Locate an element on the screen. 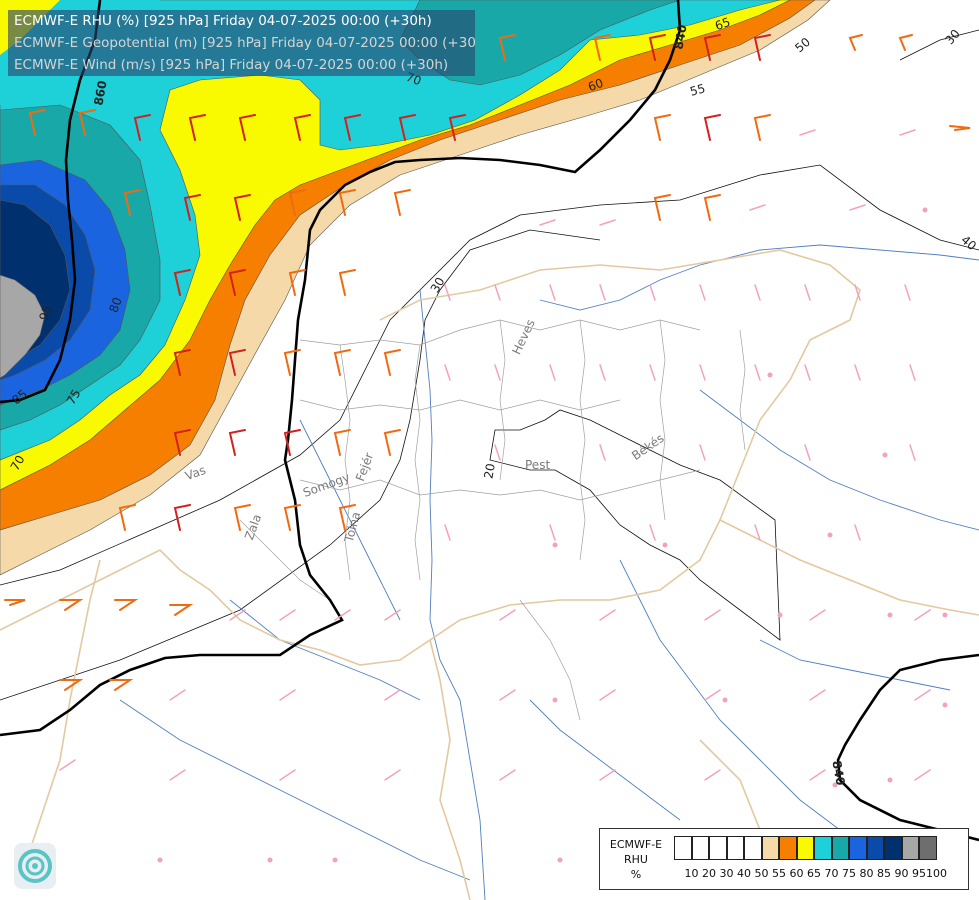 The height and width of the screenshot is (900, 979). legend-title-line-2: RHU is located at coordinates (636, 859).